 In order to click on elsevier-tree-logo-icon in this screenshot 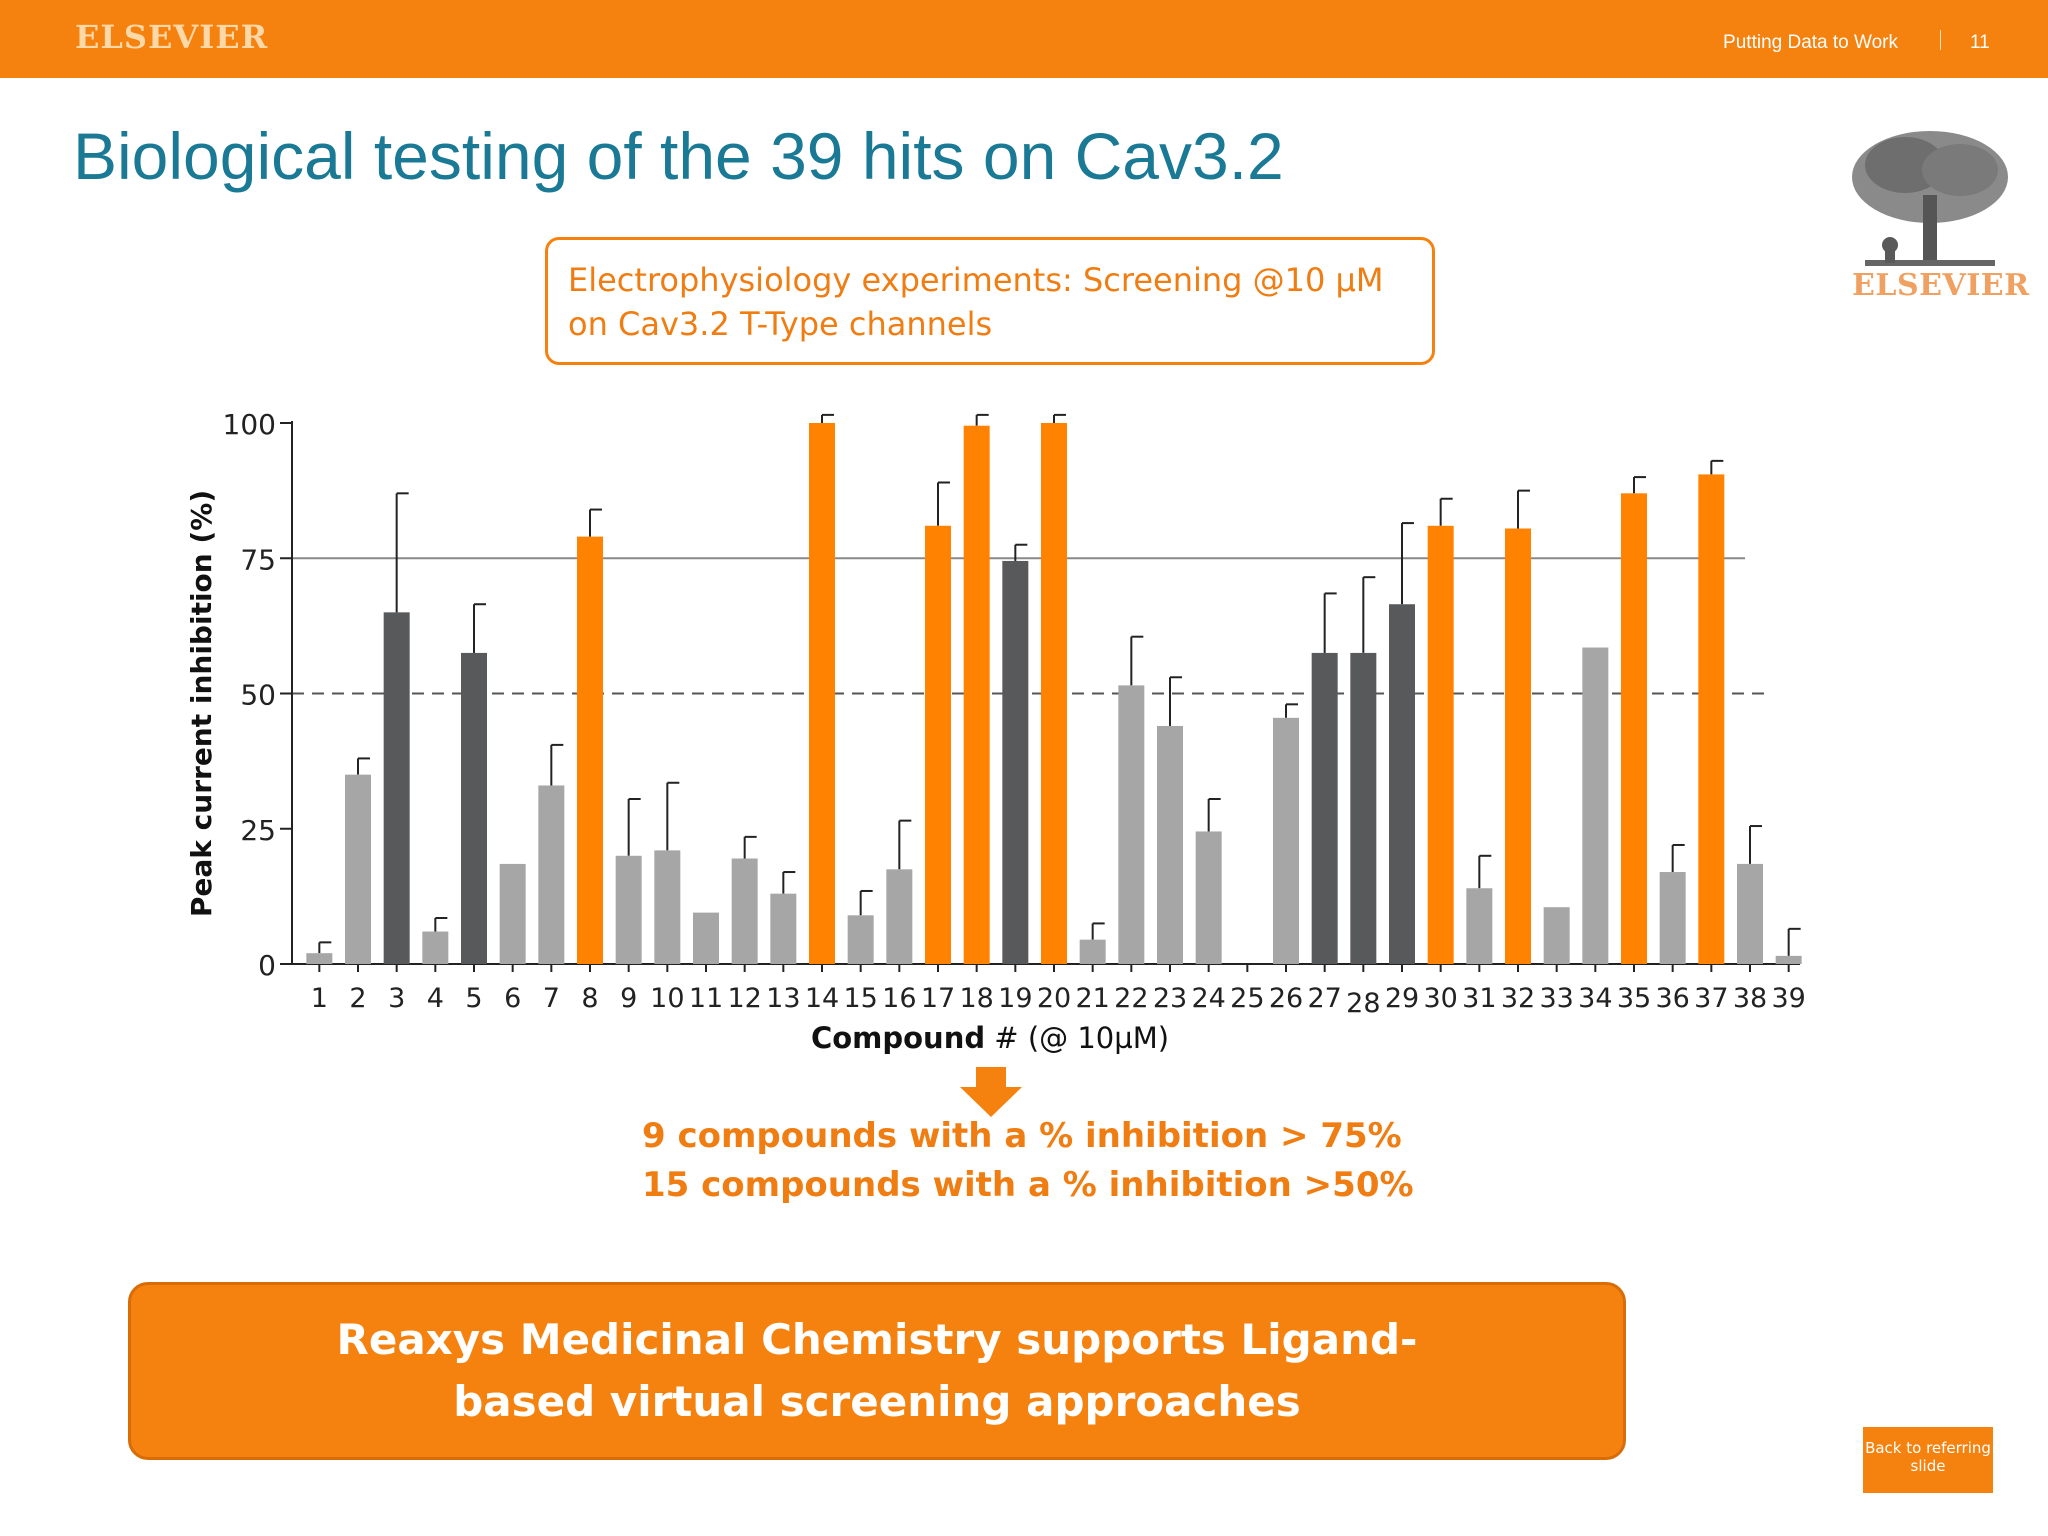, I will do `click(1930, 217)`.